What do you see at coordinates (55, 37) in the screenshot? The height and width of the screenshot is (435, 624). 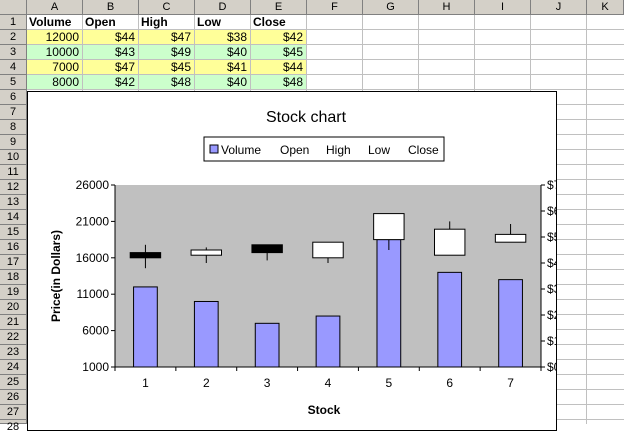 I see `table-cell: 12000` at bounding box center [55, 37].